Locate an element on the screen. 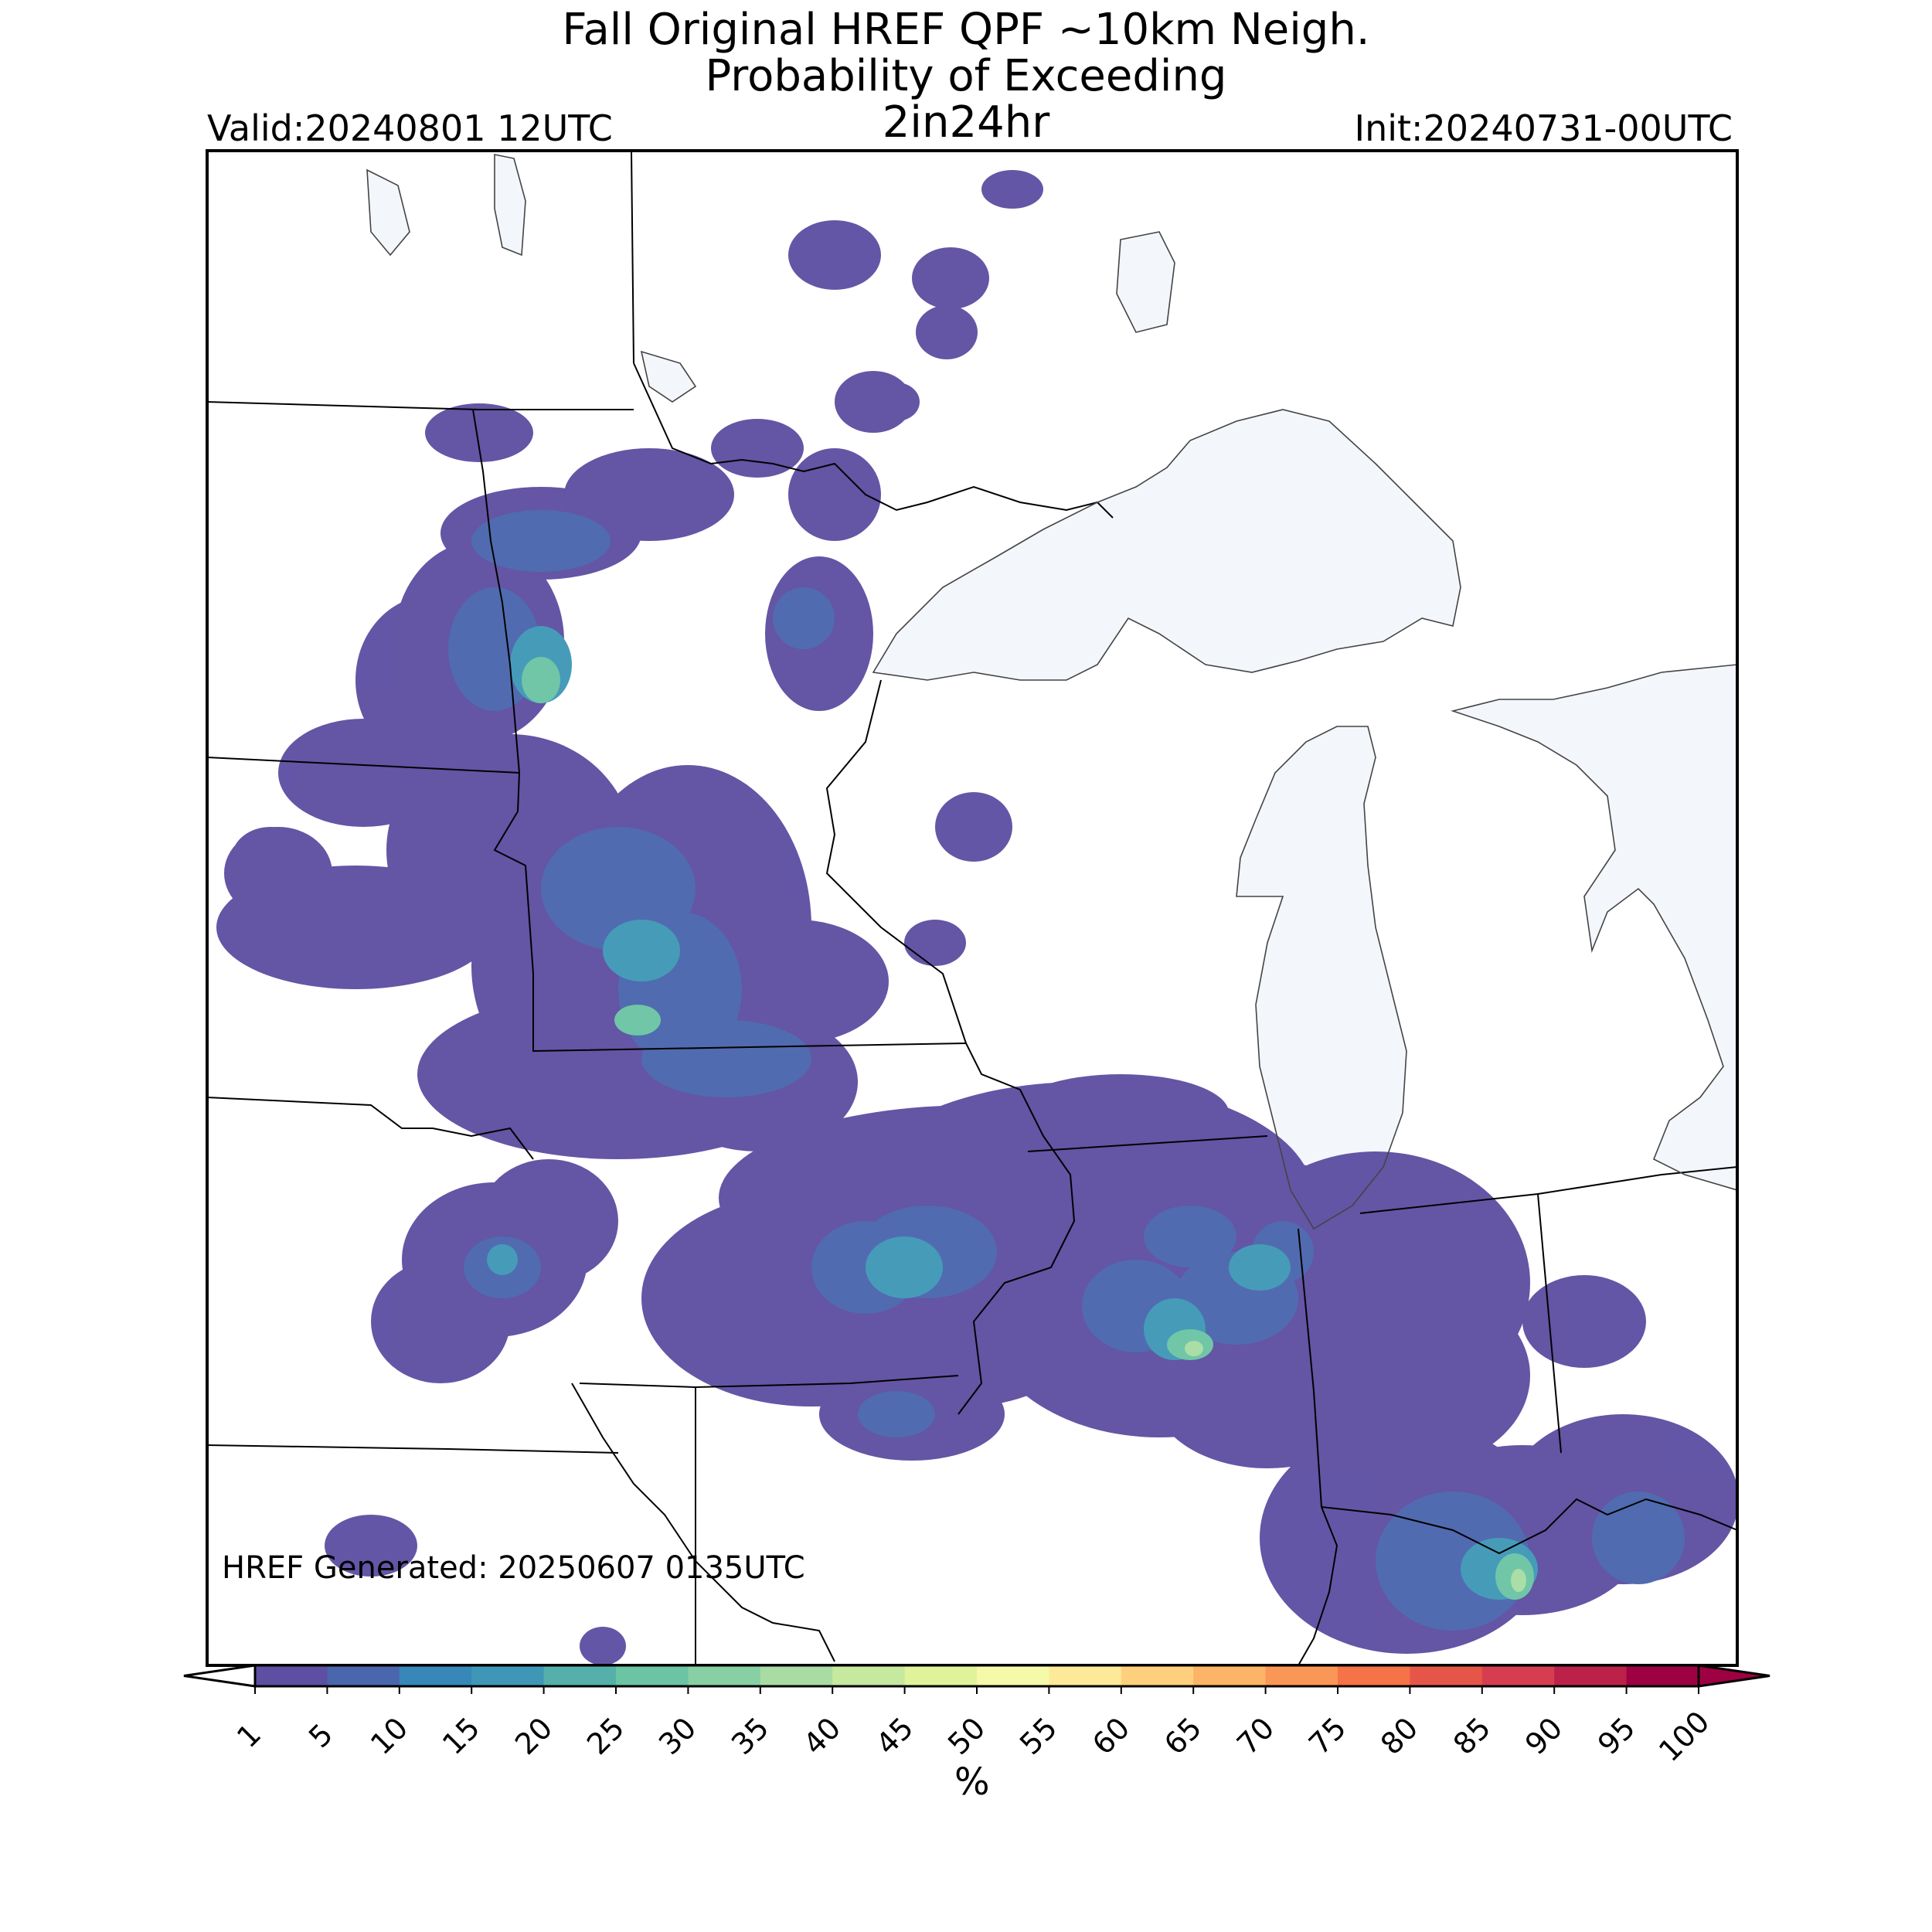  lake-michigan is located at coordinates (1321, 978).